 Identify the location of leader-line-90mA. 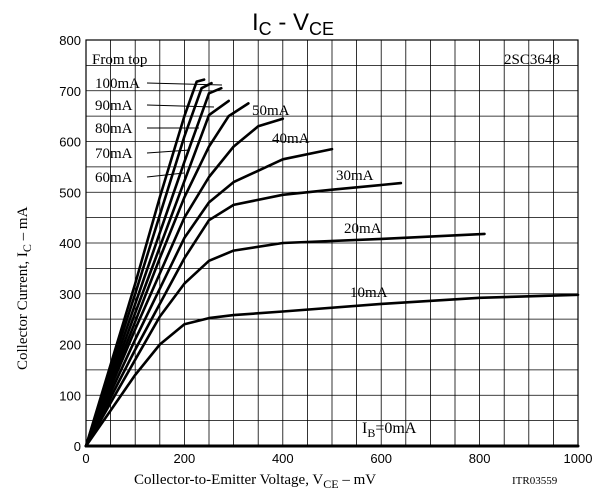
(180, 106).